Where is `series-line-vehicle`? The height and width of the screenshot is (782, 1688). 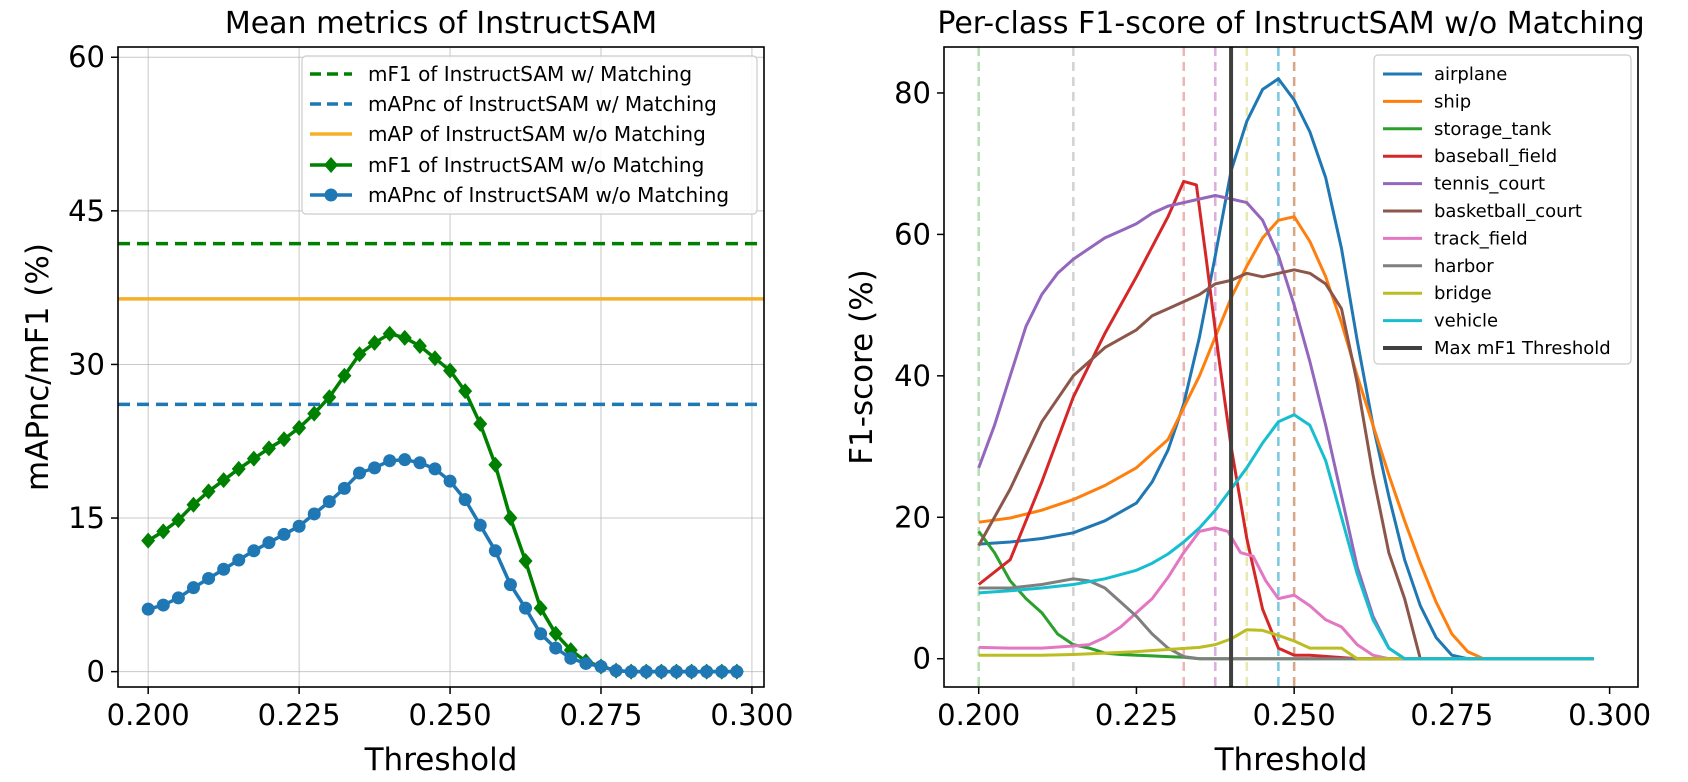
series-line-vehicle is located at coordinates (1286, 537).